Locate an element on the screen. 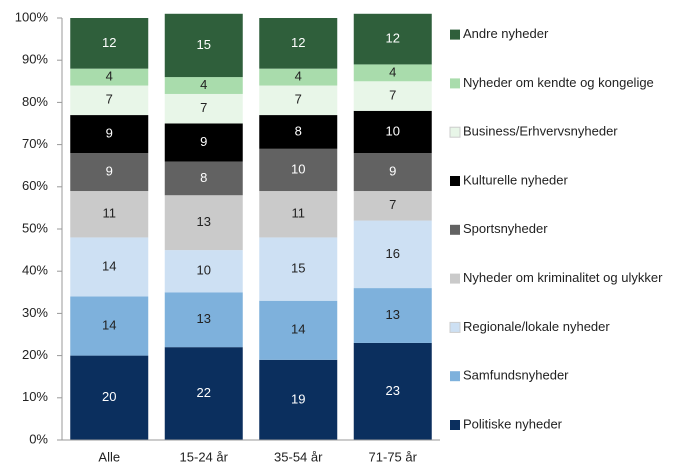  data-label: 22 is located at coordinates (204, 392).